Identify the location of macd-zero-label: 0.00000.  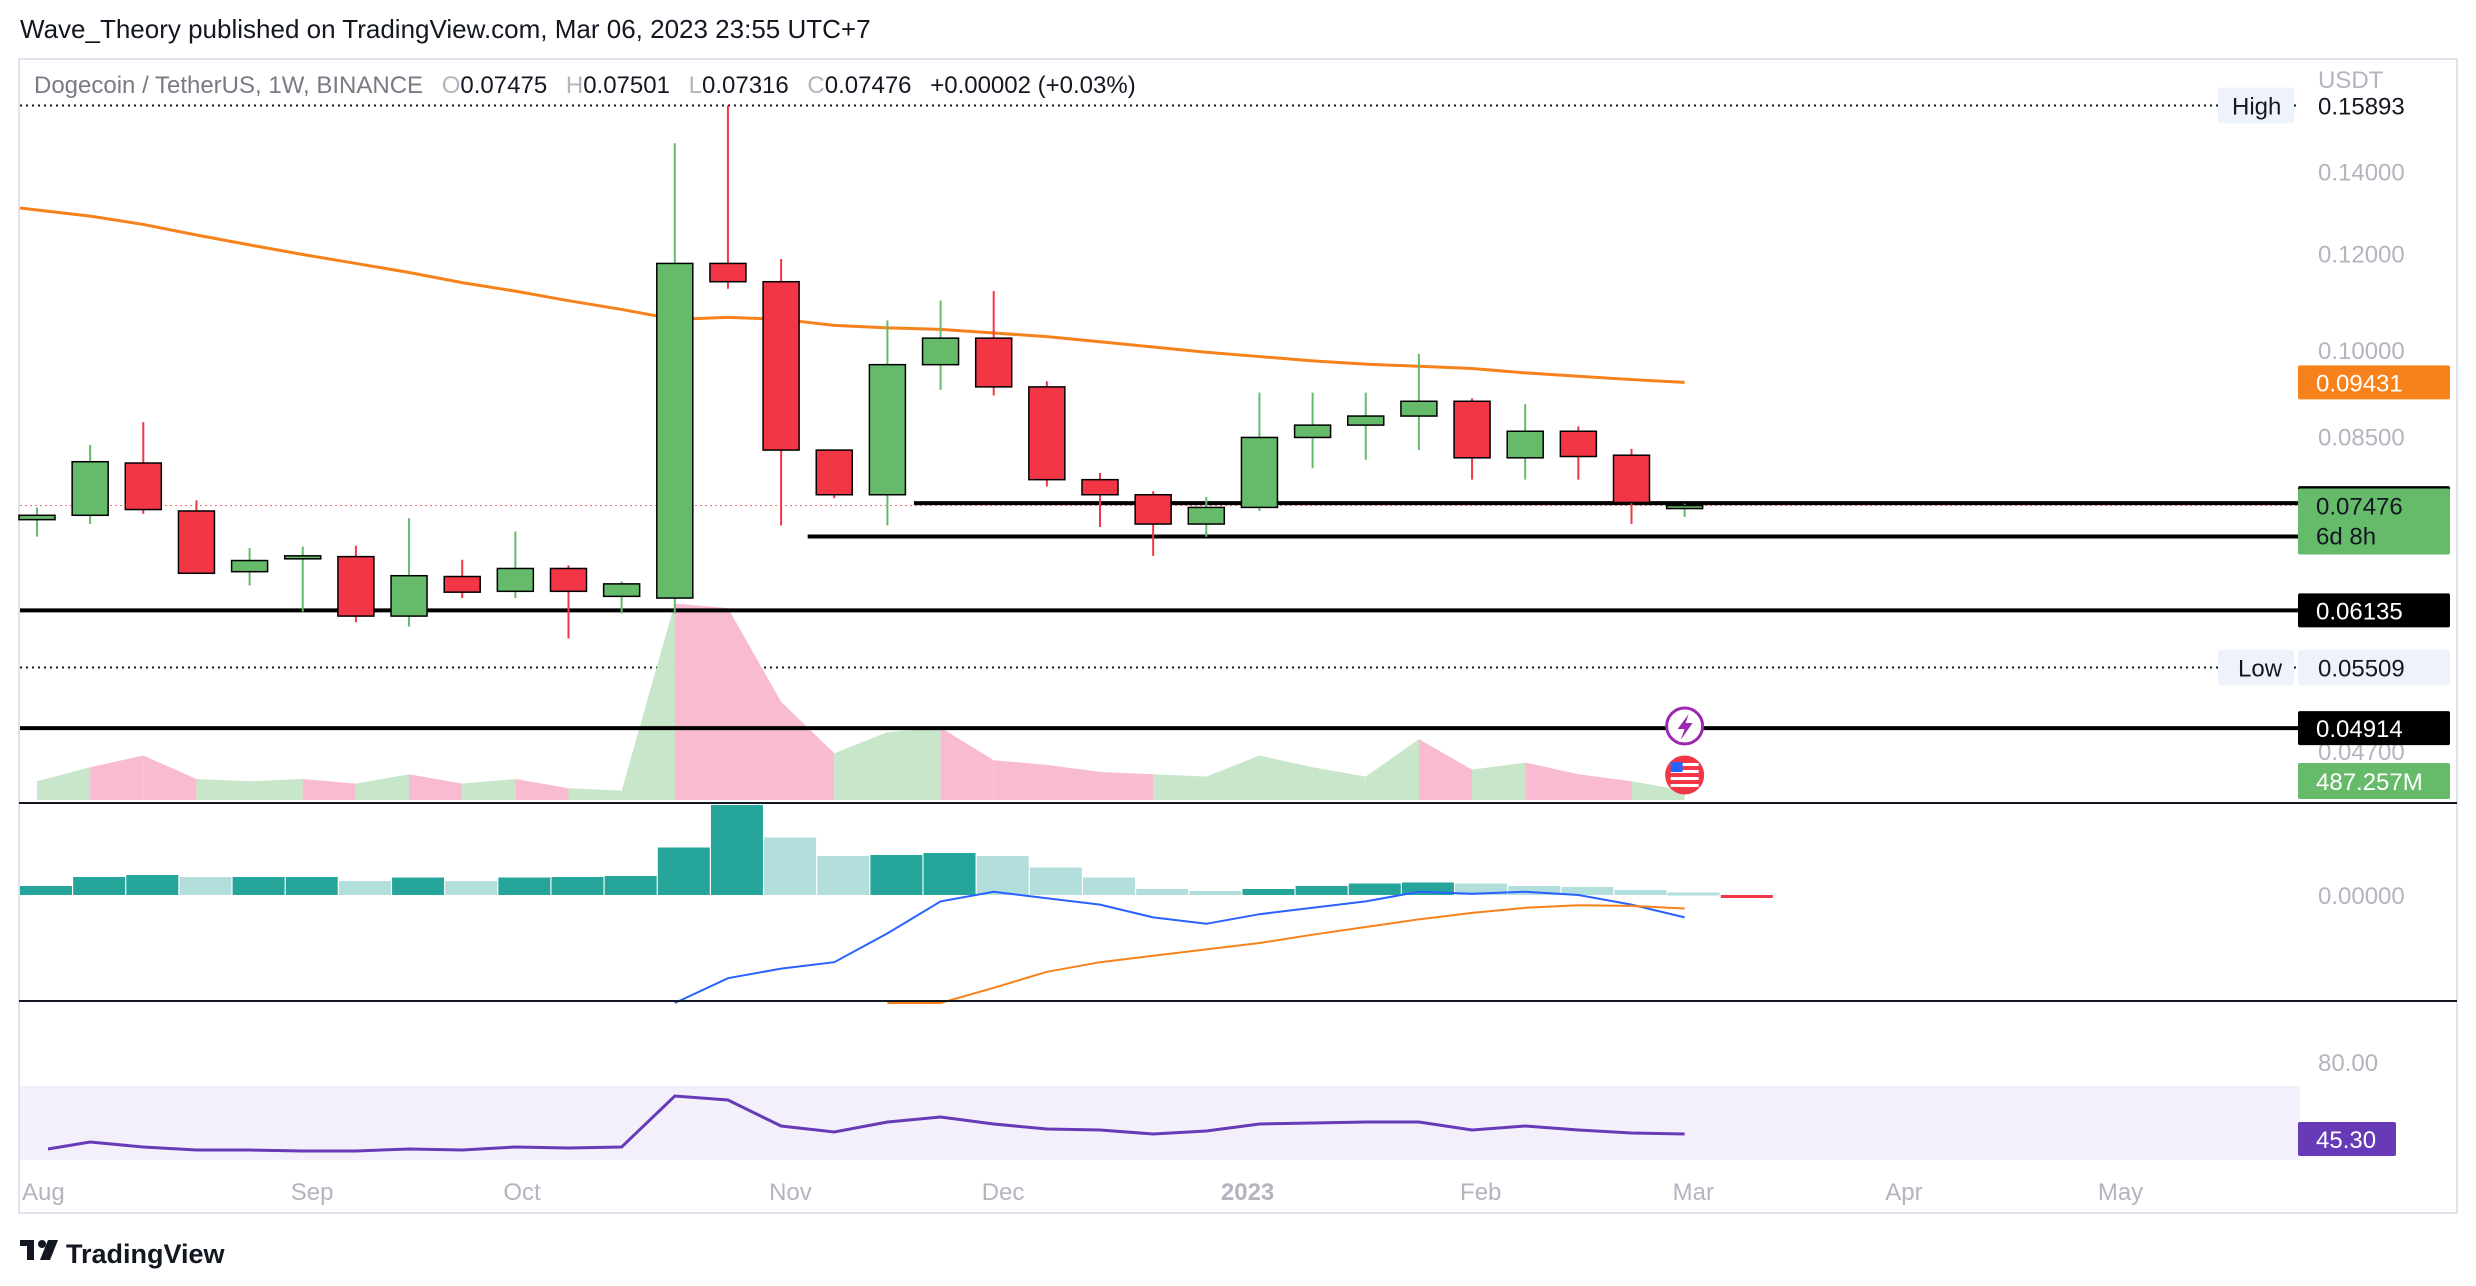
(2361, 896).